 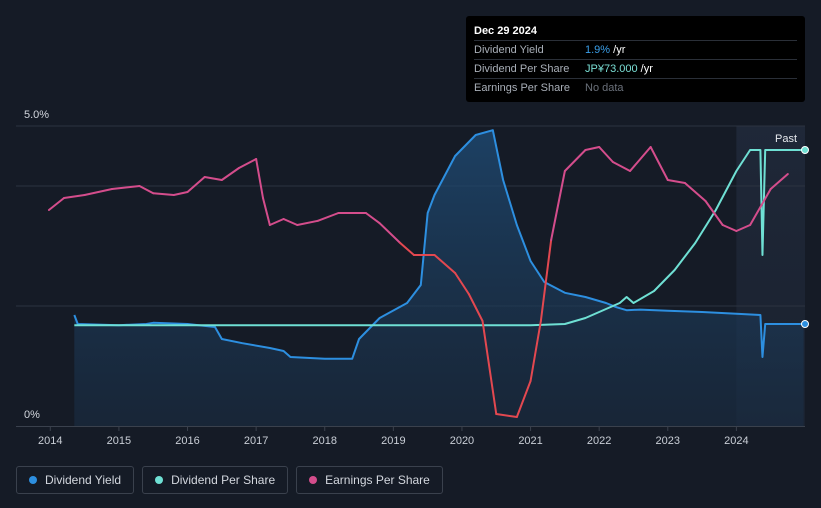 I want to click on x-tick-label: 2014, so click(x=50, y=441).